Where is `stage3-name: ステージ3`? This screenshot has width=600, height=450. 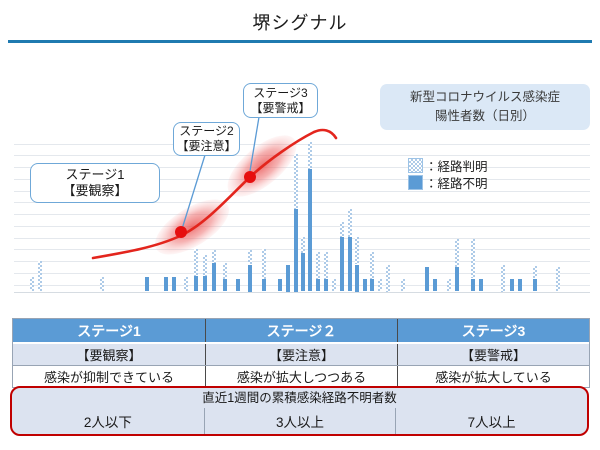
stage3-name: ステージ3 is located at coordinates (280, 92).